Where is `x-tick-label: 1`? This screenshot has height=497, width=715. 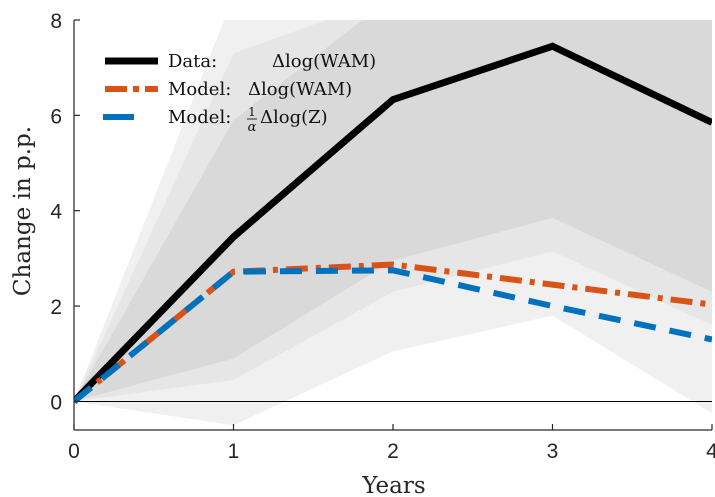
x-tick-label: 1 is located at coordinates (234, 451).